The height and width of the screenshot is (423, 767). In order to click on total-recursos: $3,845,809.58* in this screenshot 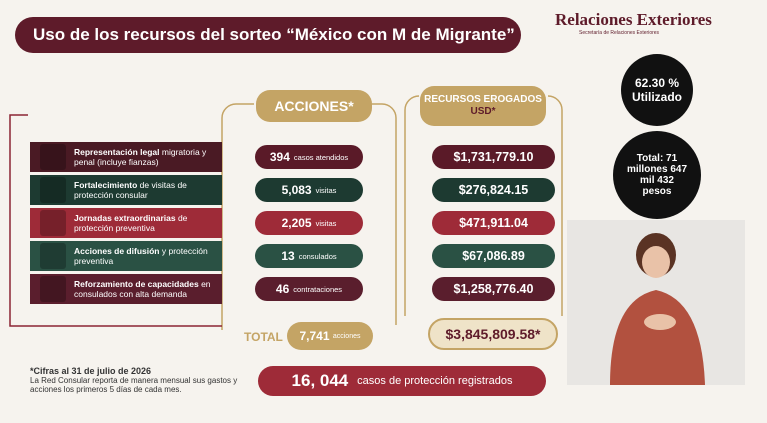, I will do `click(493, 334)`.